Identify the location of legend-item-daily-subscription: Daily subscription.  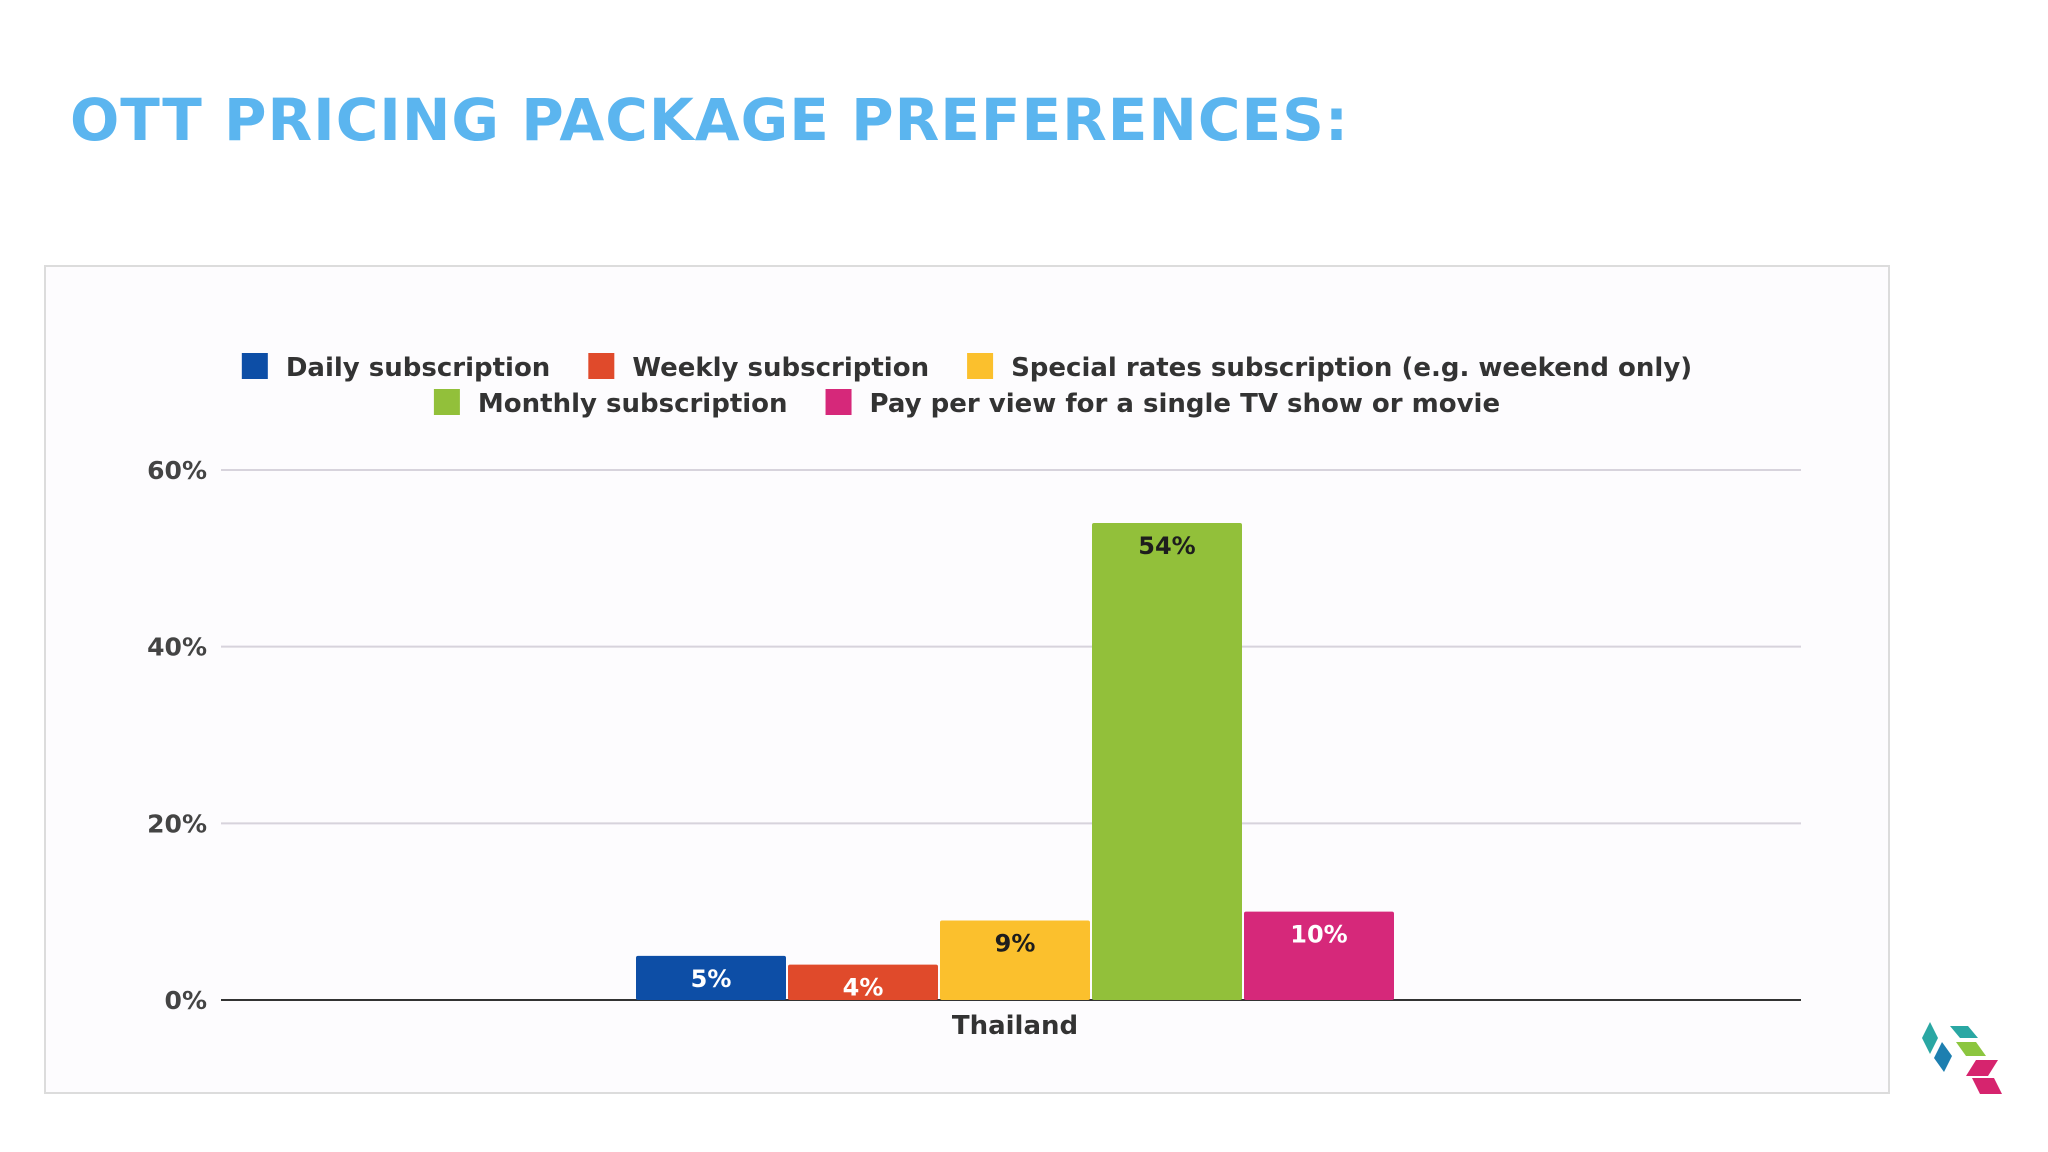
(396, 368).